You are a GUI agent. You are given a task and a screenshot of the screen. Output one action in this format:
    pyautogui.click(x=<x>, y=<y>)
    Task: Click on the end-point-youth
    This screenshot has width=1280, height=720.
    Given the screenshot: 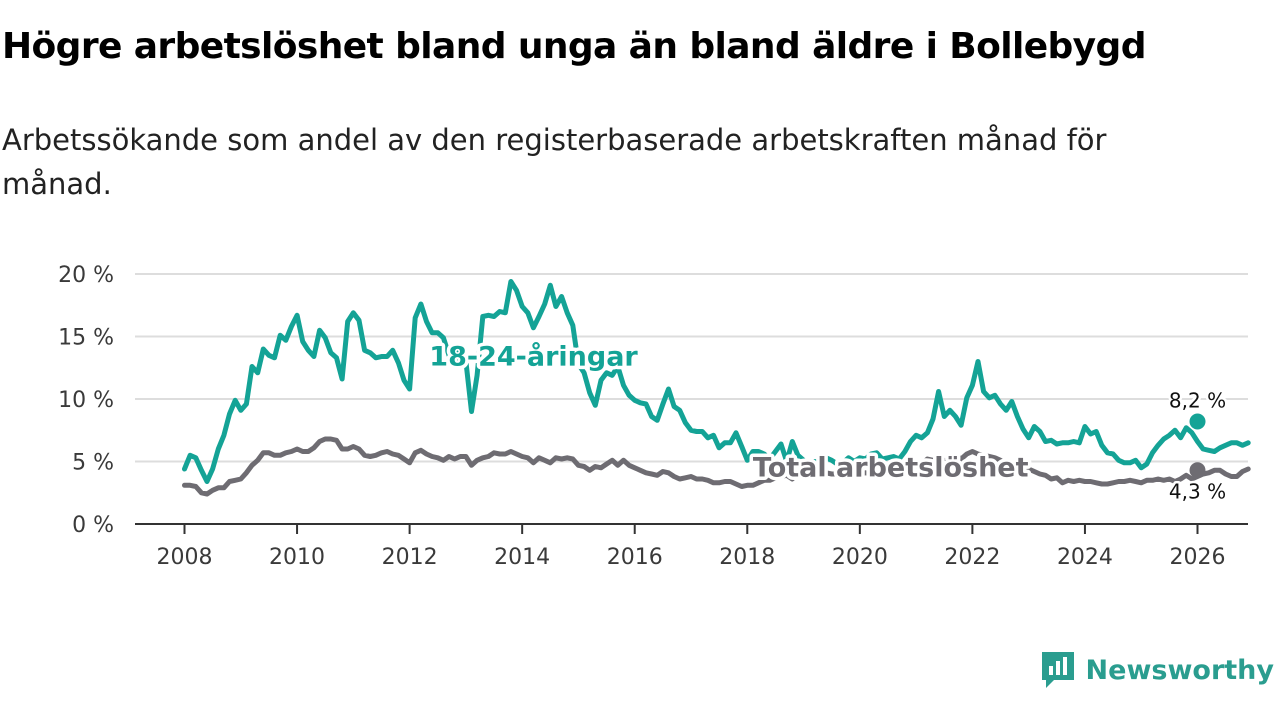 What is the action you would take?
    pyautogui.click(x=1197, y=421)
    